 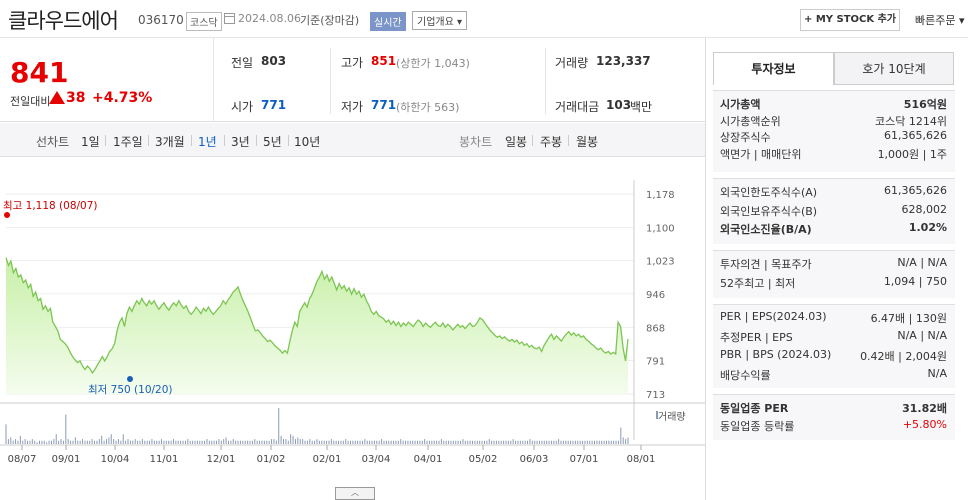 I want to click on x-tick-label: 05/02, so click(x=483, y=459).